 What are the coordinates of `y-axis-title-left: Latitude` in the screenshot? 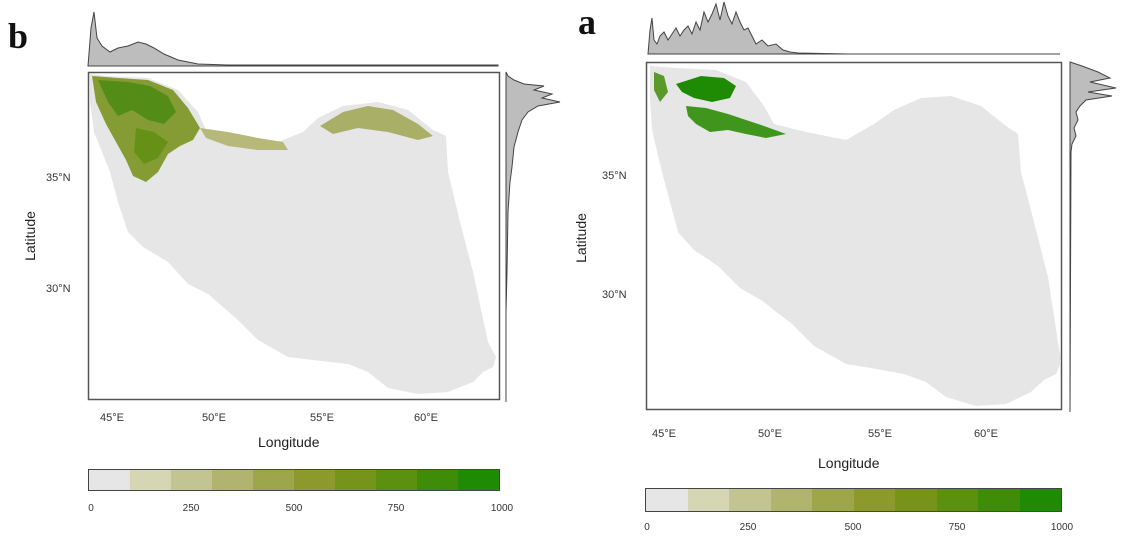 It's located at (30, 236).